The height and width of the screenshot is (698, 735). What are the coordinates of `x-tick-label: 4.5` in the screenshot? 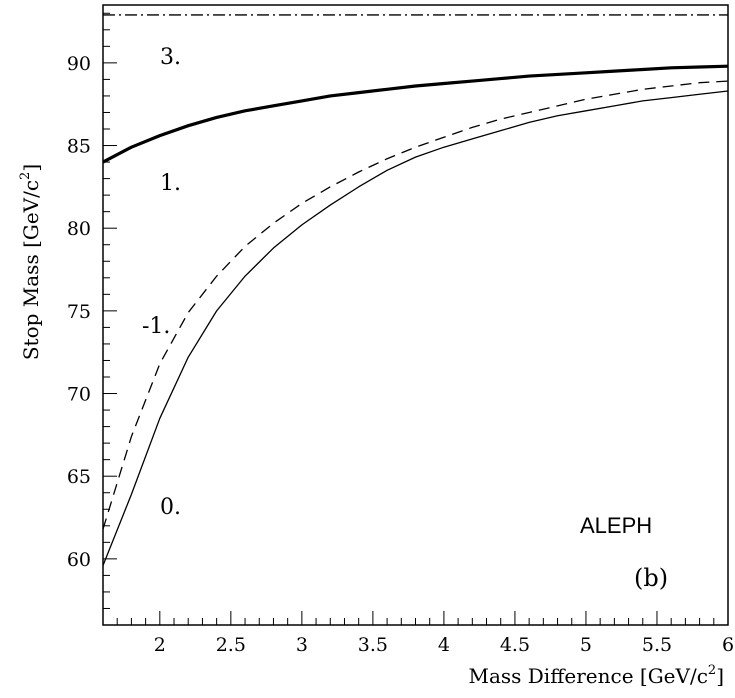 It's located at (515, 645).